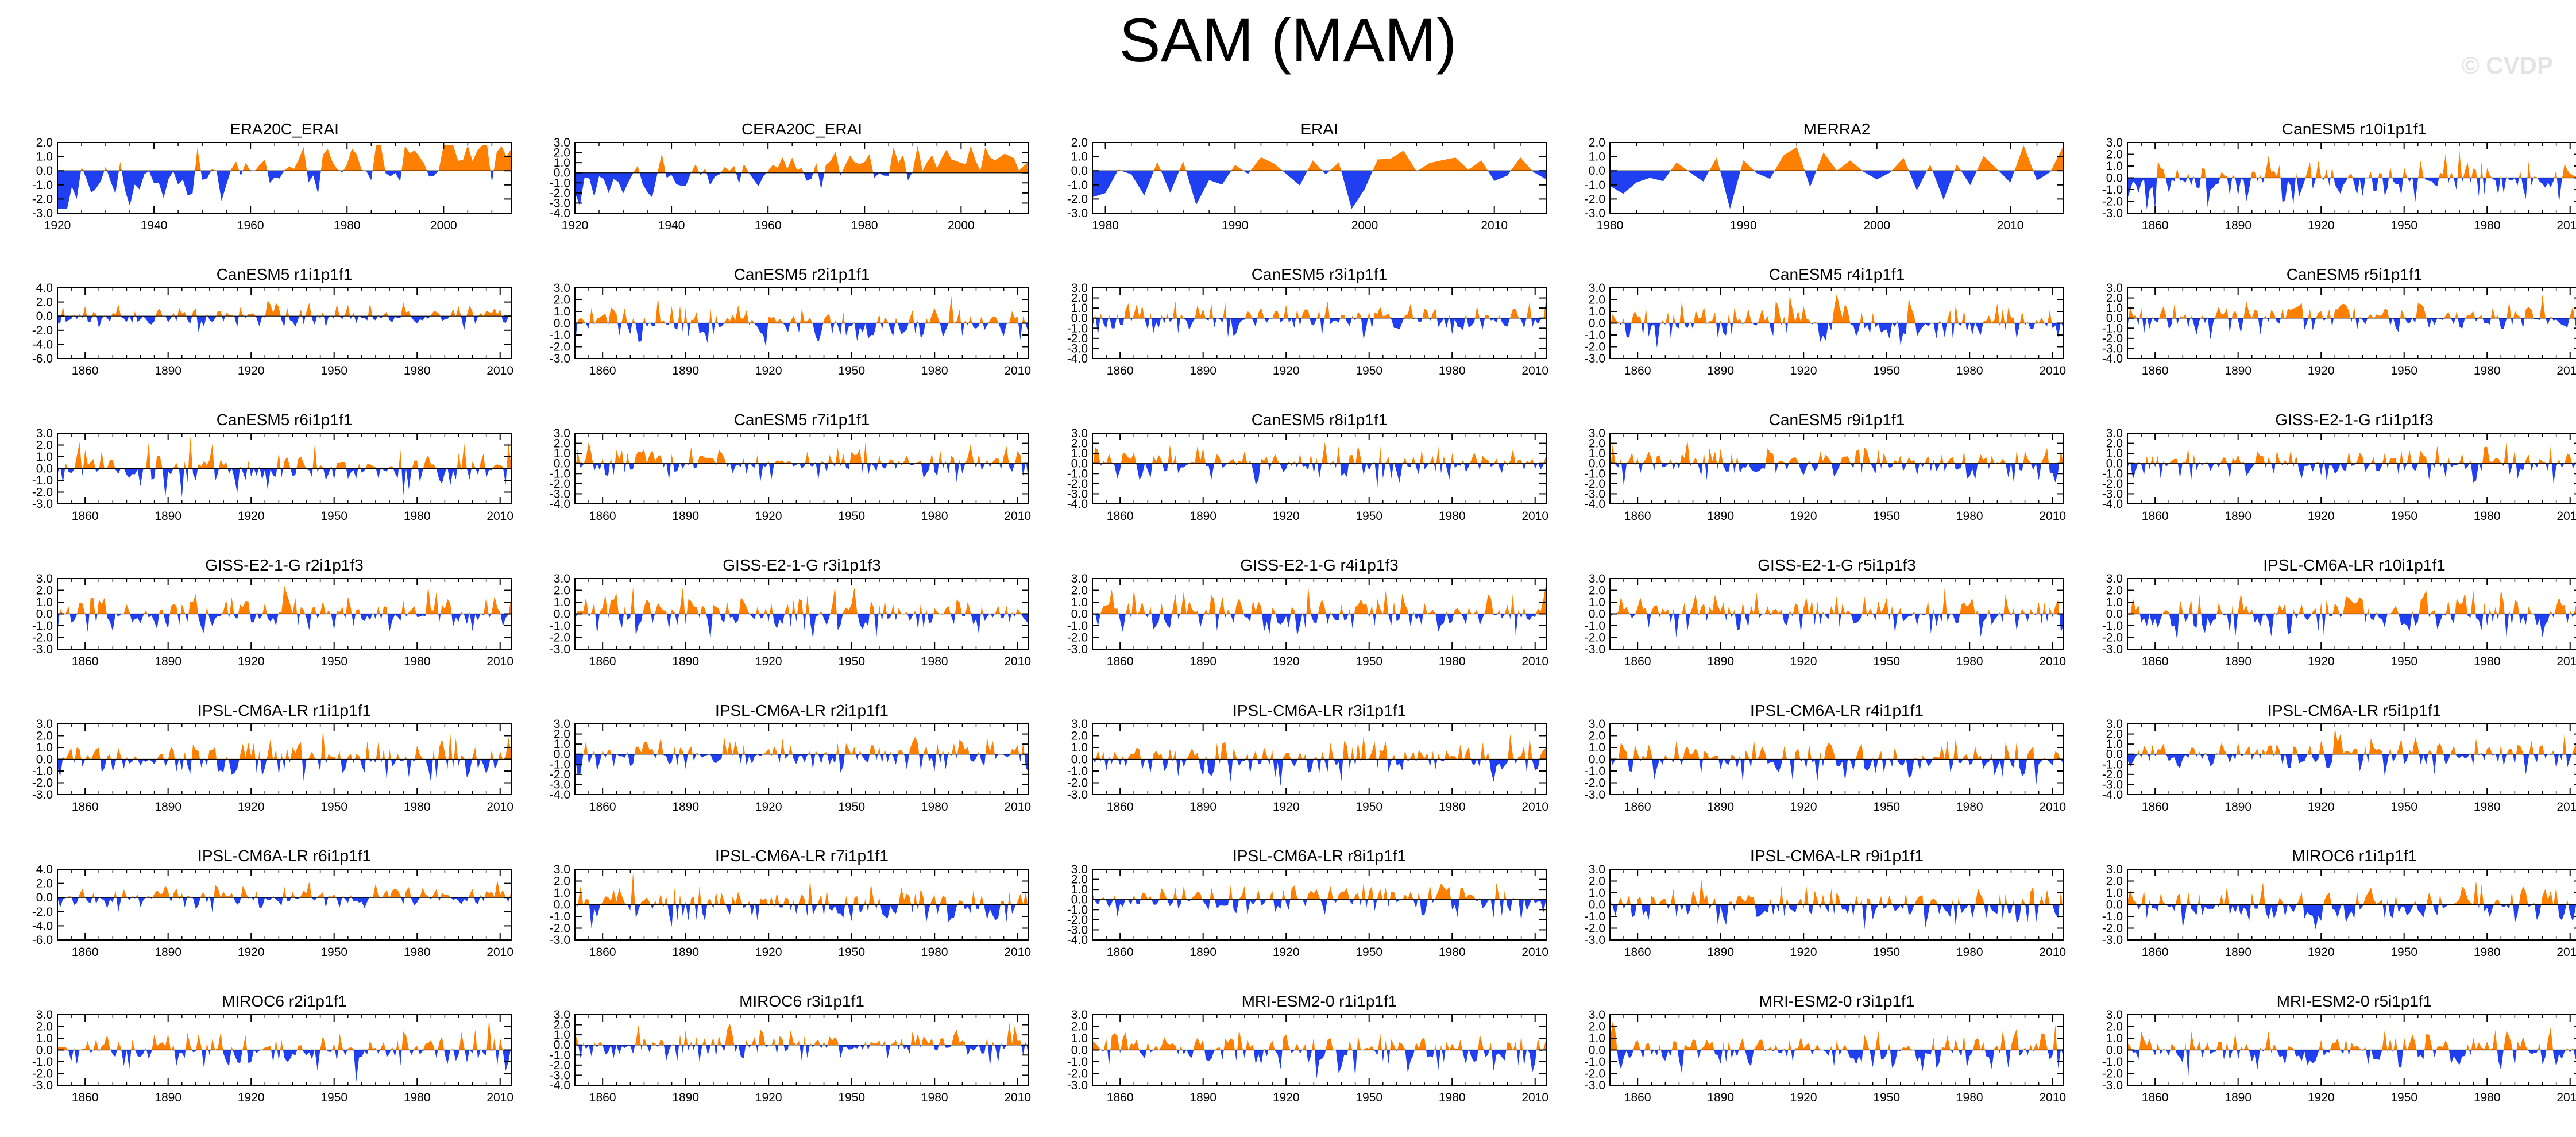  What do you see at coordinates (42, 359) in the screenshot?
I see `y-tick-label: -6.0` at bounding box center [42, 359].